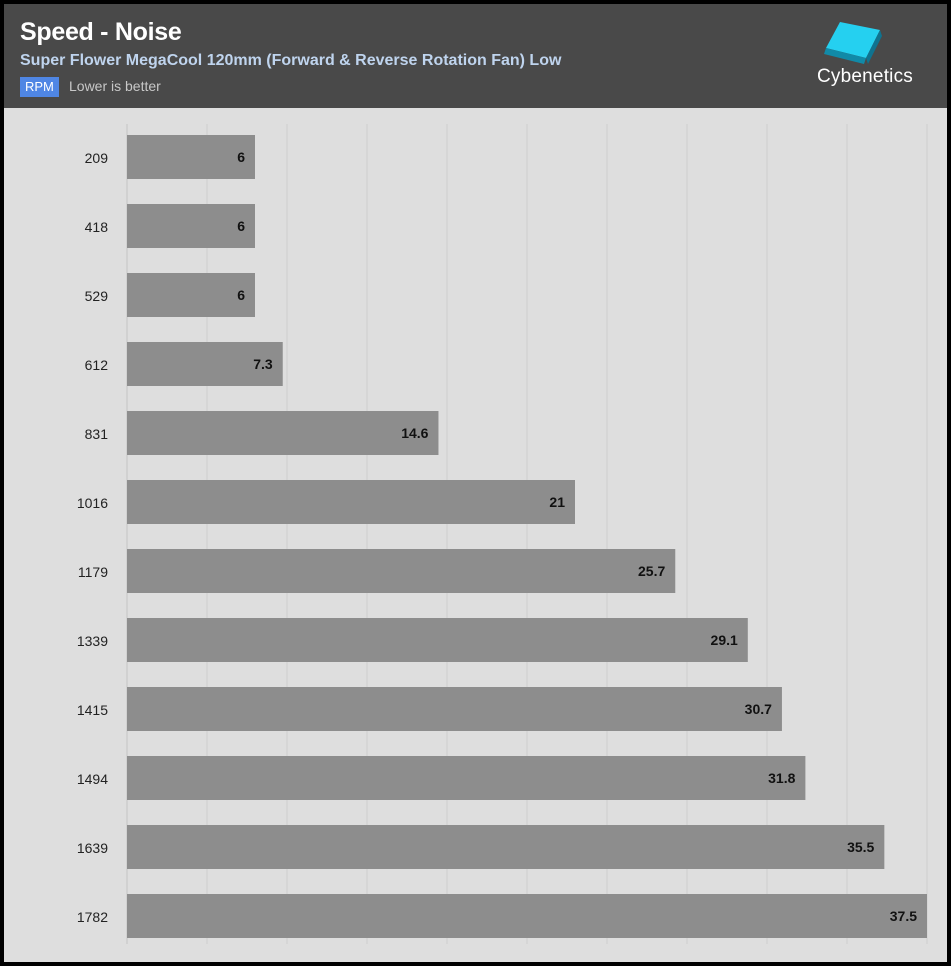 The image size is (951, 966). Describe the element at coordinates (903, 916) in the screenshot. I see `data-label: 37.5` at that location.